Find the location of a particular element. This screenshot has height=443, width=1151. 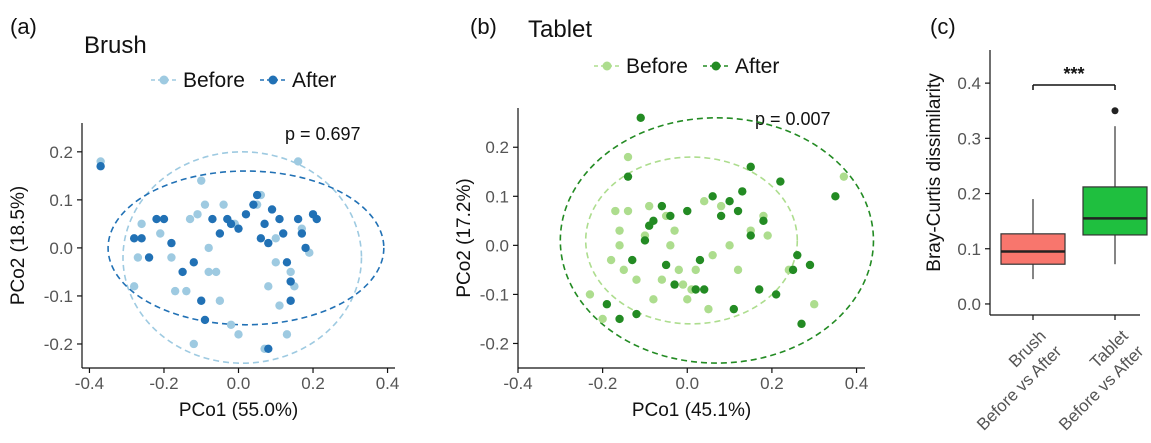

y-tick-label: 0.4 is located at coordinates (969, 83).